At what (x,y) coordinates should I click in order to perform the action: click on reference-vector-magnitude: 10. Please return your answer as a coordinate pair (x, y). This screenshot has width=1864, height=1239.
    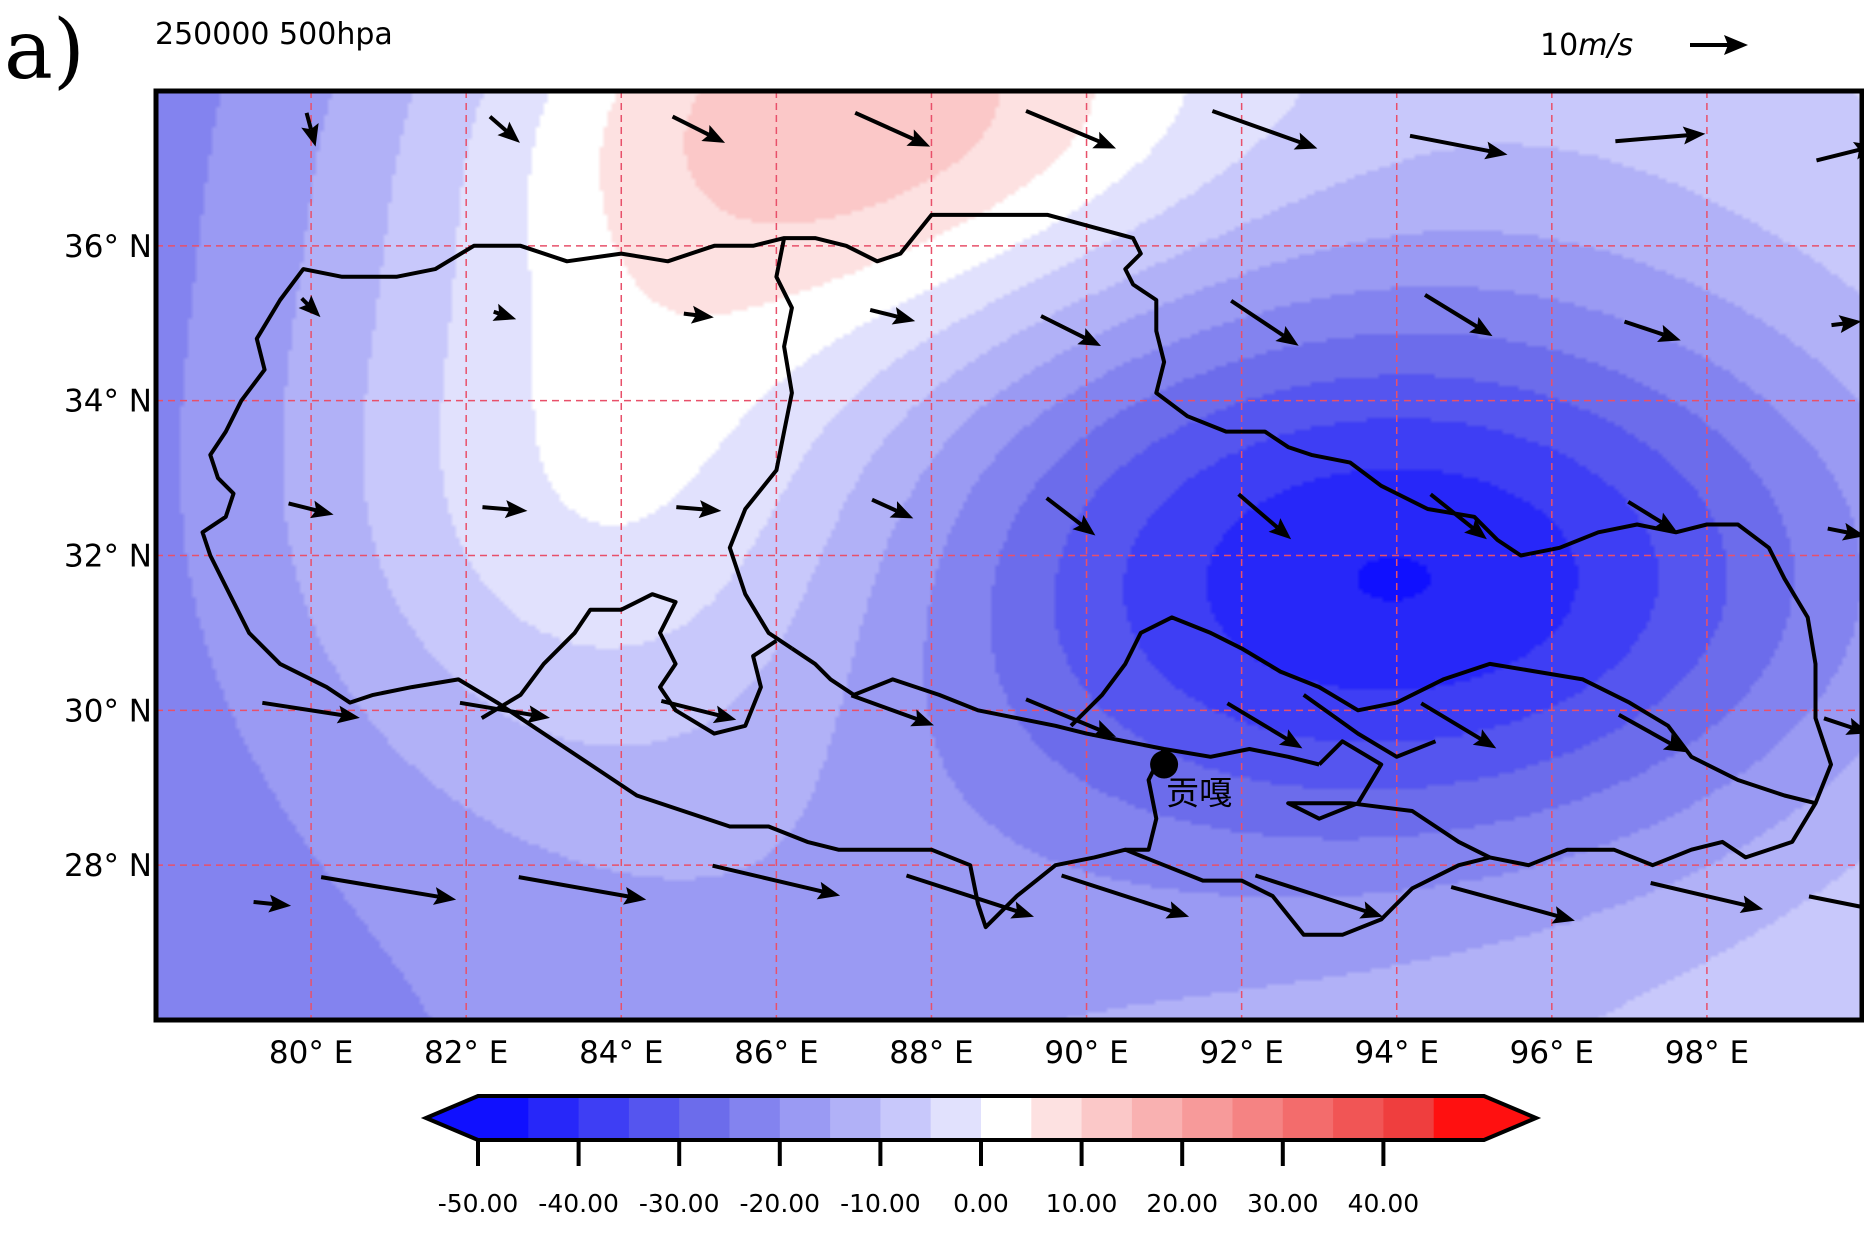
    Looking at the image, I should click on (1559, 45).